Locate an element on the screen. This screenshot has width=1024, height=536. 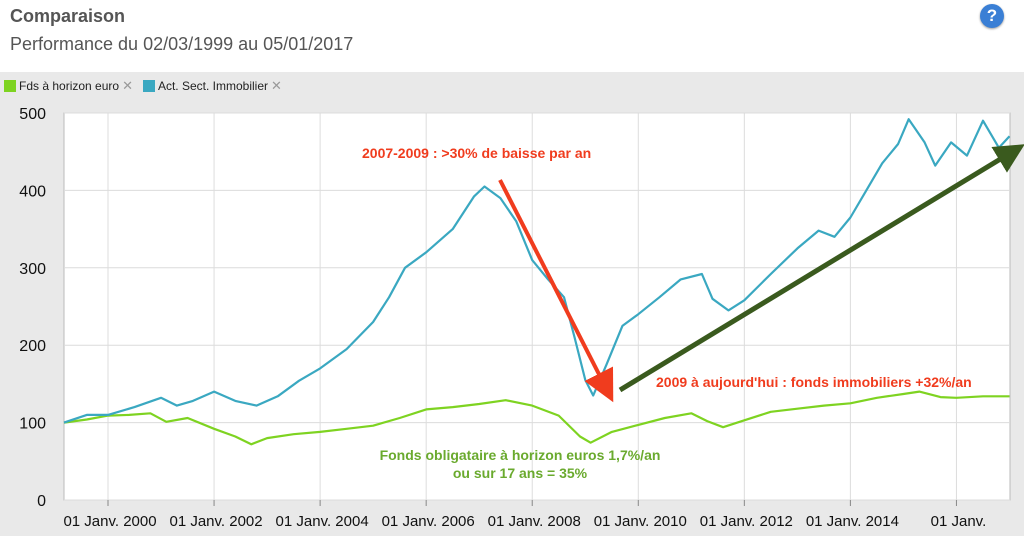
annotation-bonds-line2: ou sur 17 ans = 35% is located at coordinates (520, 473).